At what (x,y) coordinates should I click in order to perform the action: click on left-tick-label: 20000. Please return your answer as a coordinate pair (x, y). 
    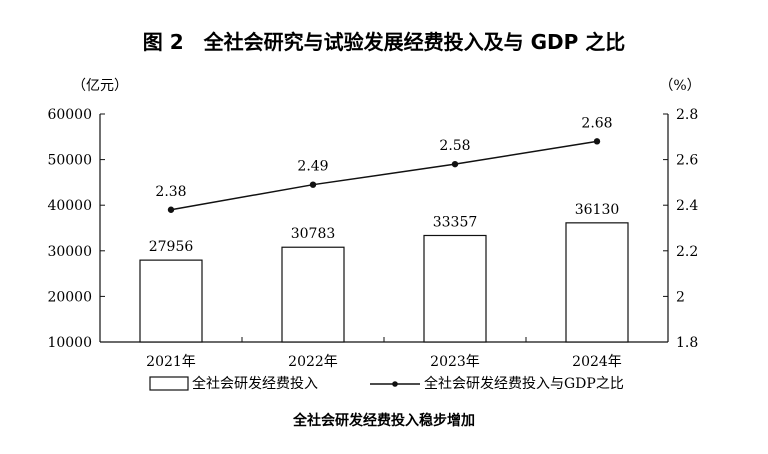
    Looking at the image, I should click on (69, 297).